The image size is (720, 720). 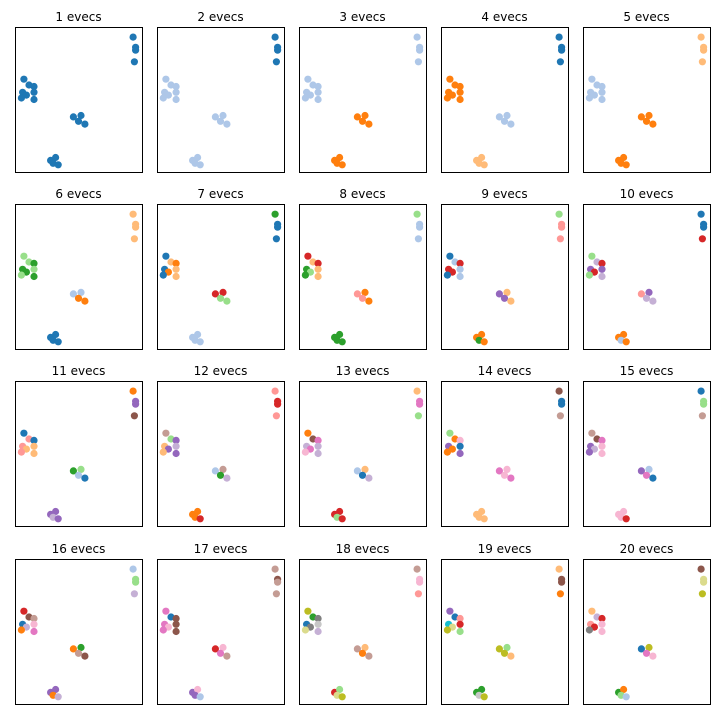 I want to click on subplot-3: 3 evecs, so click(x=363, y=91).